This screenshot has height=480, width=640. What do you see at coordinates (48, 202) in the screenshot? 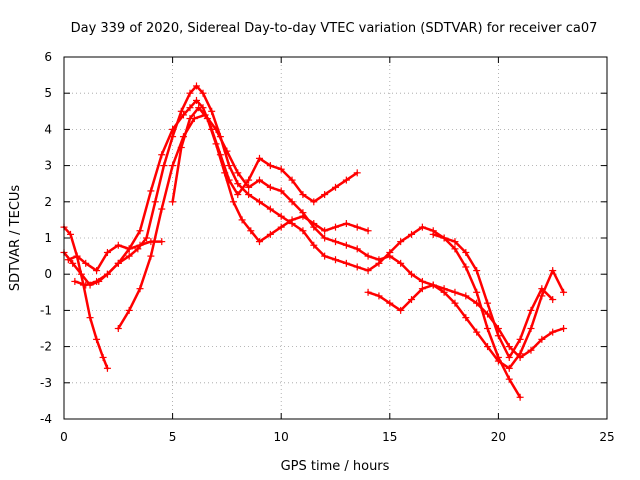
I see `y-tick-label: 2` at bounding box center [48, 202].